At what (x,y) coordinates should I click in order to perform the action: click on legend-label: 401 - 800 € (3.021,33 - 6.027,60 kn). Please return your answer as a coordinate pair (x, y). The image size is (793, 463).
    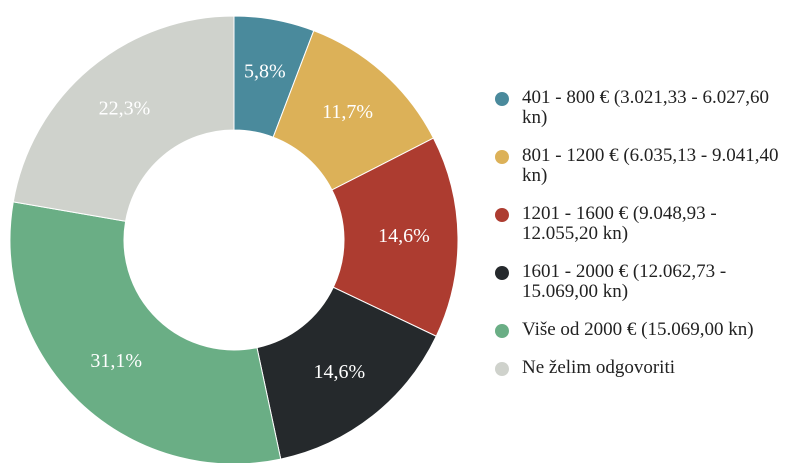
    Looking at the image, I should click on (645, 107).